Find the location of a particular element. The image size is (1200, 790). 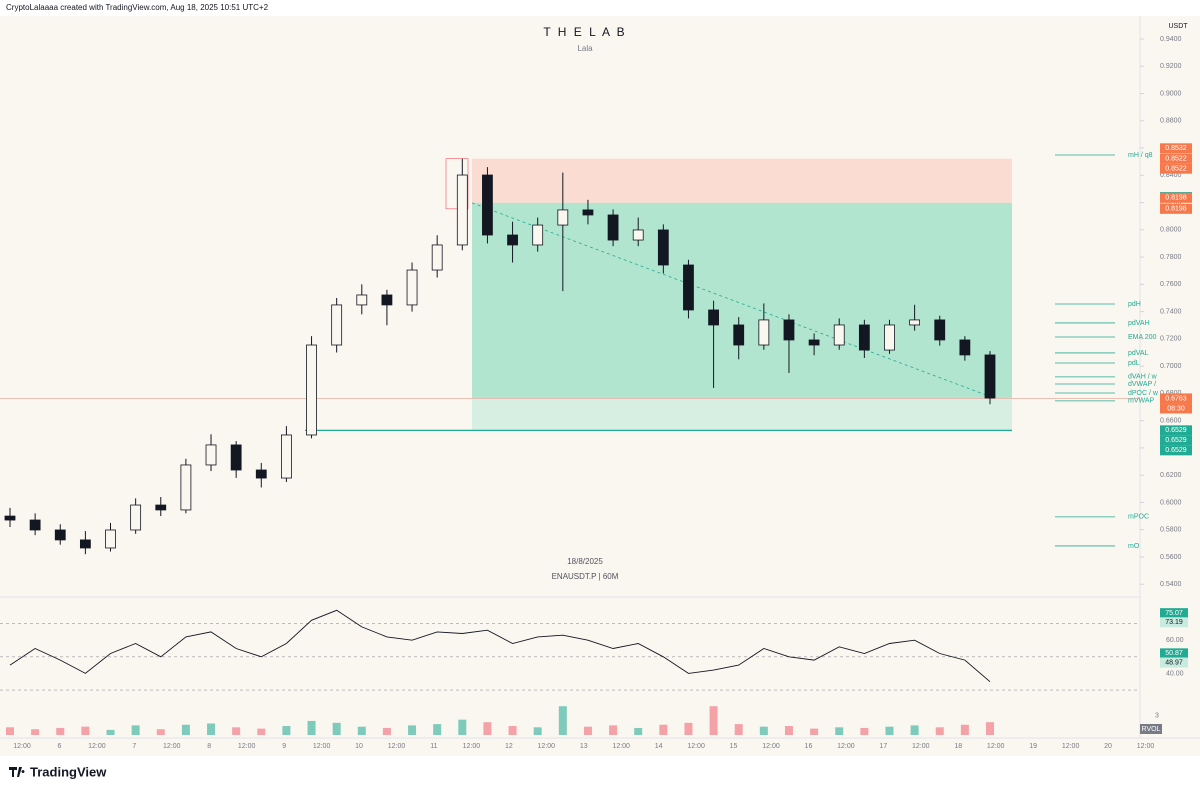

x-tick-label: 14 is located at coordinates (659, 746).